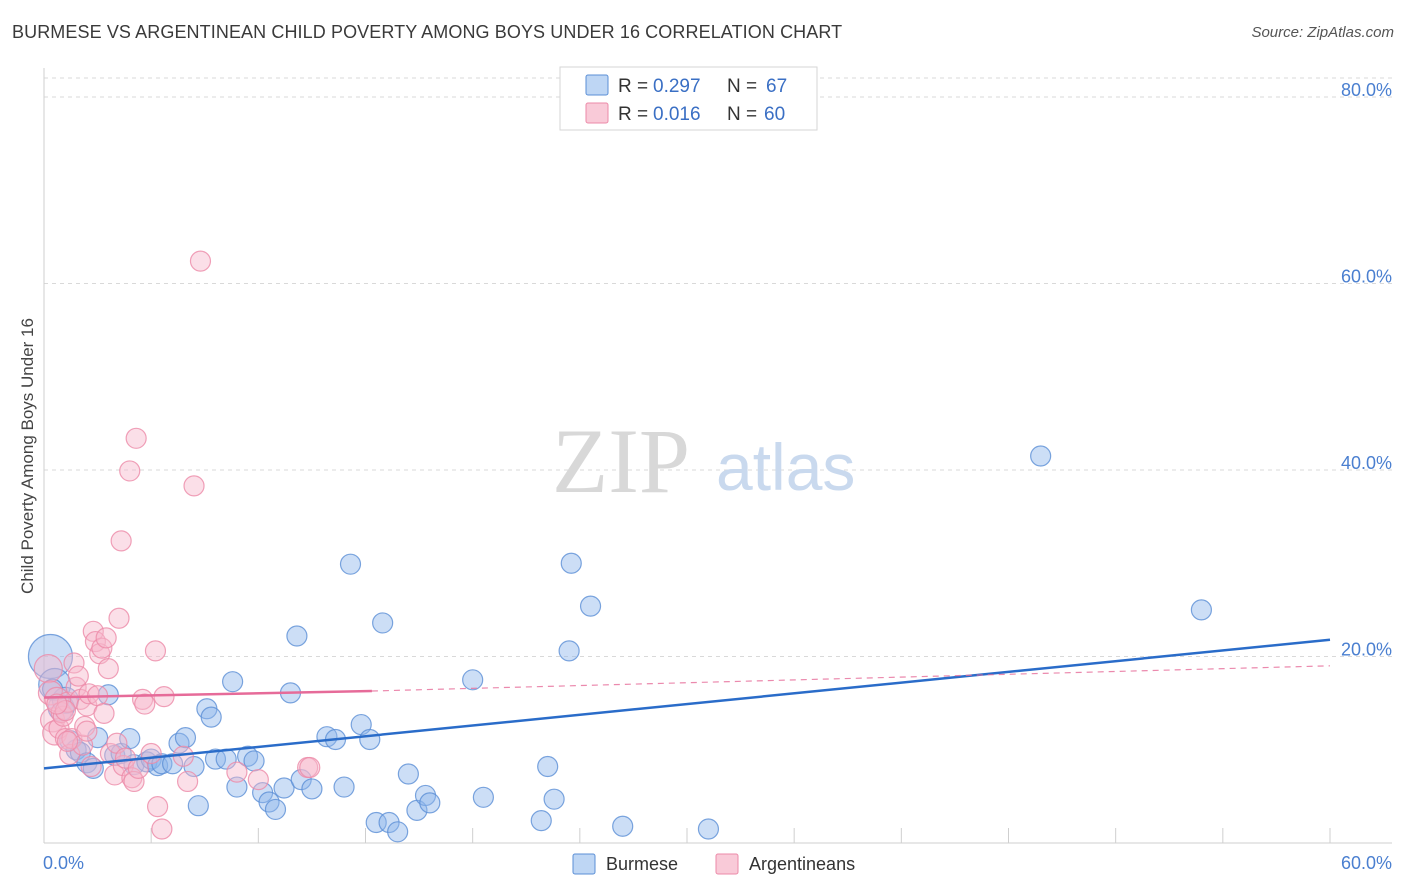 This screenshot has height=892, width=1406. Describe the element at coordinates (177, 545) in the screenshot. I see `series-argentineans` at that location.